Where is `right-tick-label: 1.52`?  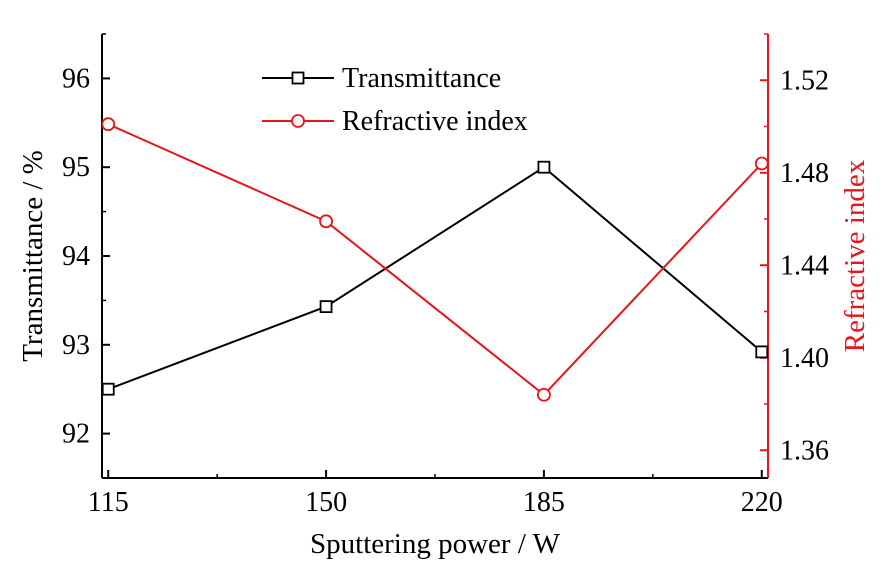
right-tick-label: 1.52 is located at coordinates (804, 80).